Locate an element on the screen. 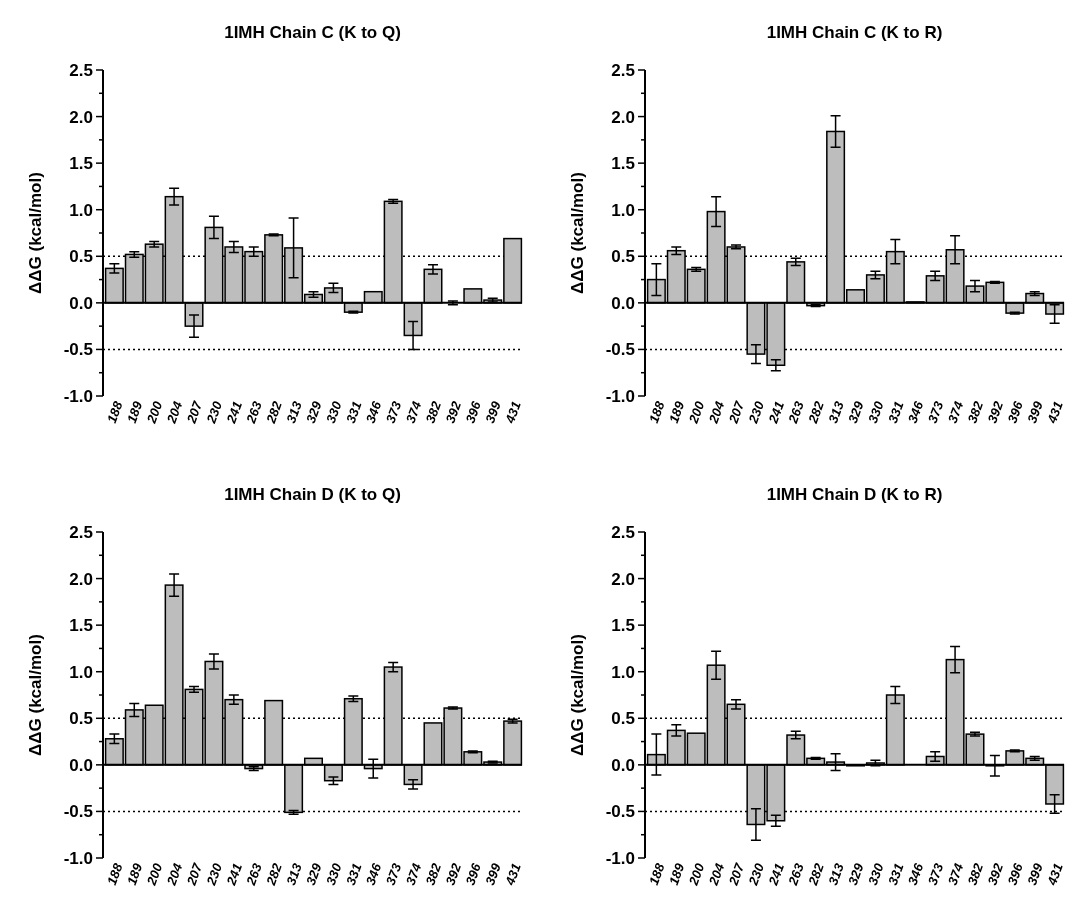 Image resolution: width=1085 pixels, height=924 pixels. chart-title: 1IMH Chain C (K to R) is located at coordinates (854, 32).